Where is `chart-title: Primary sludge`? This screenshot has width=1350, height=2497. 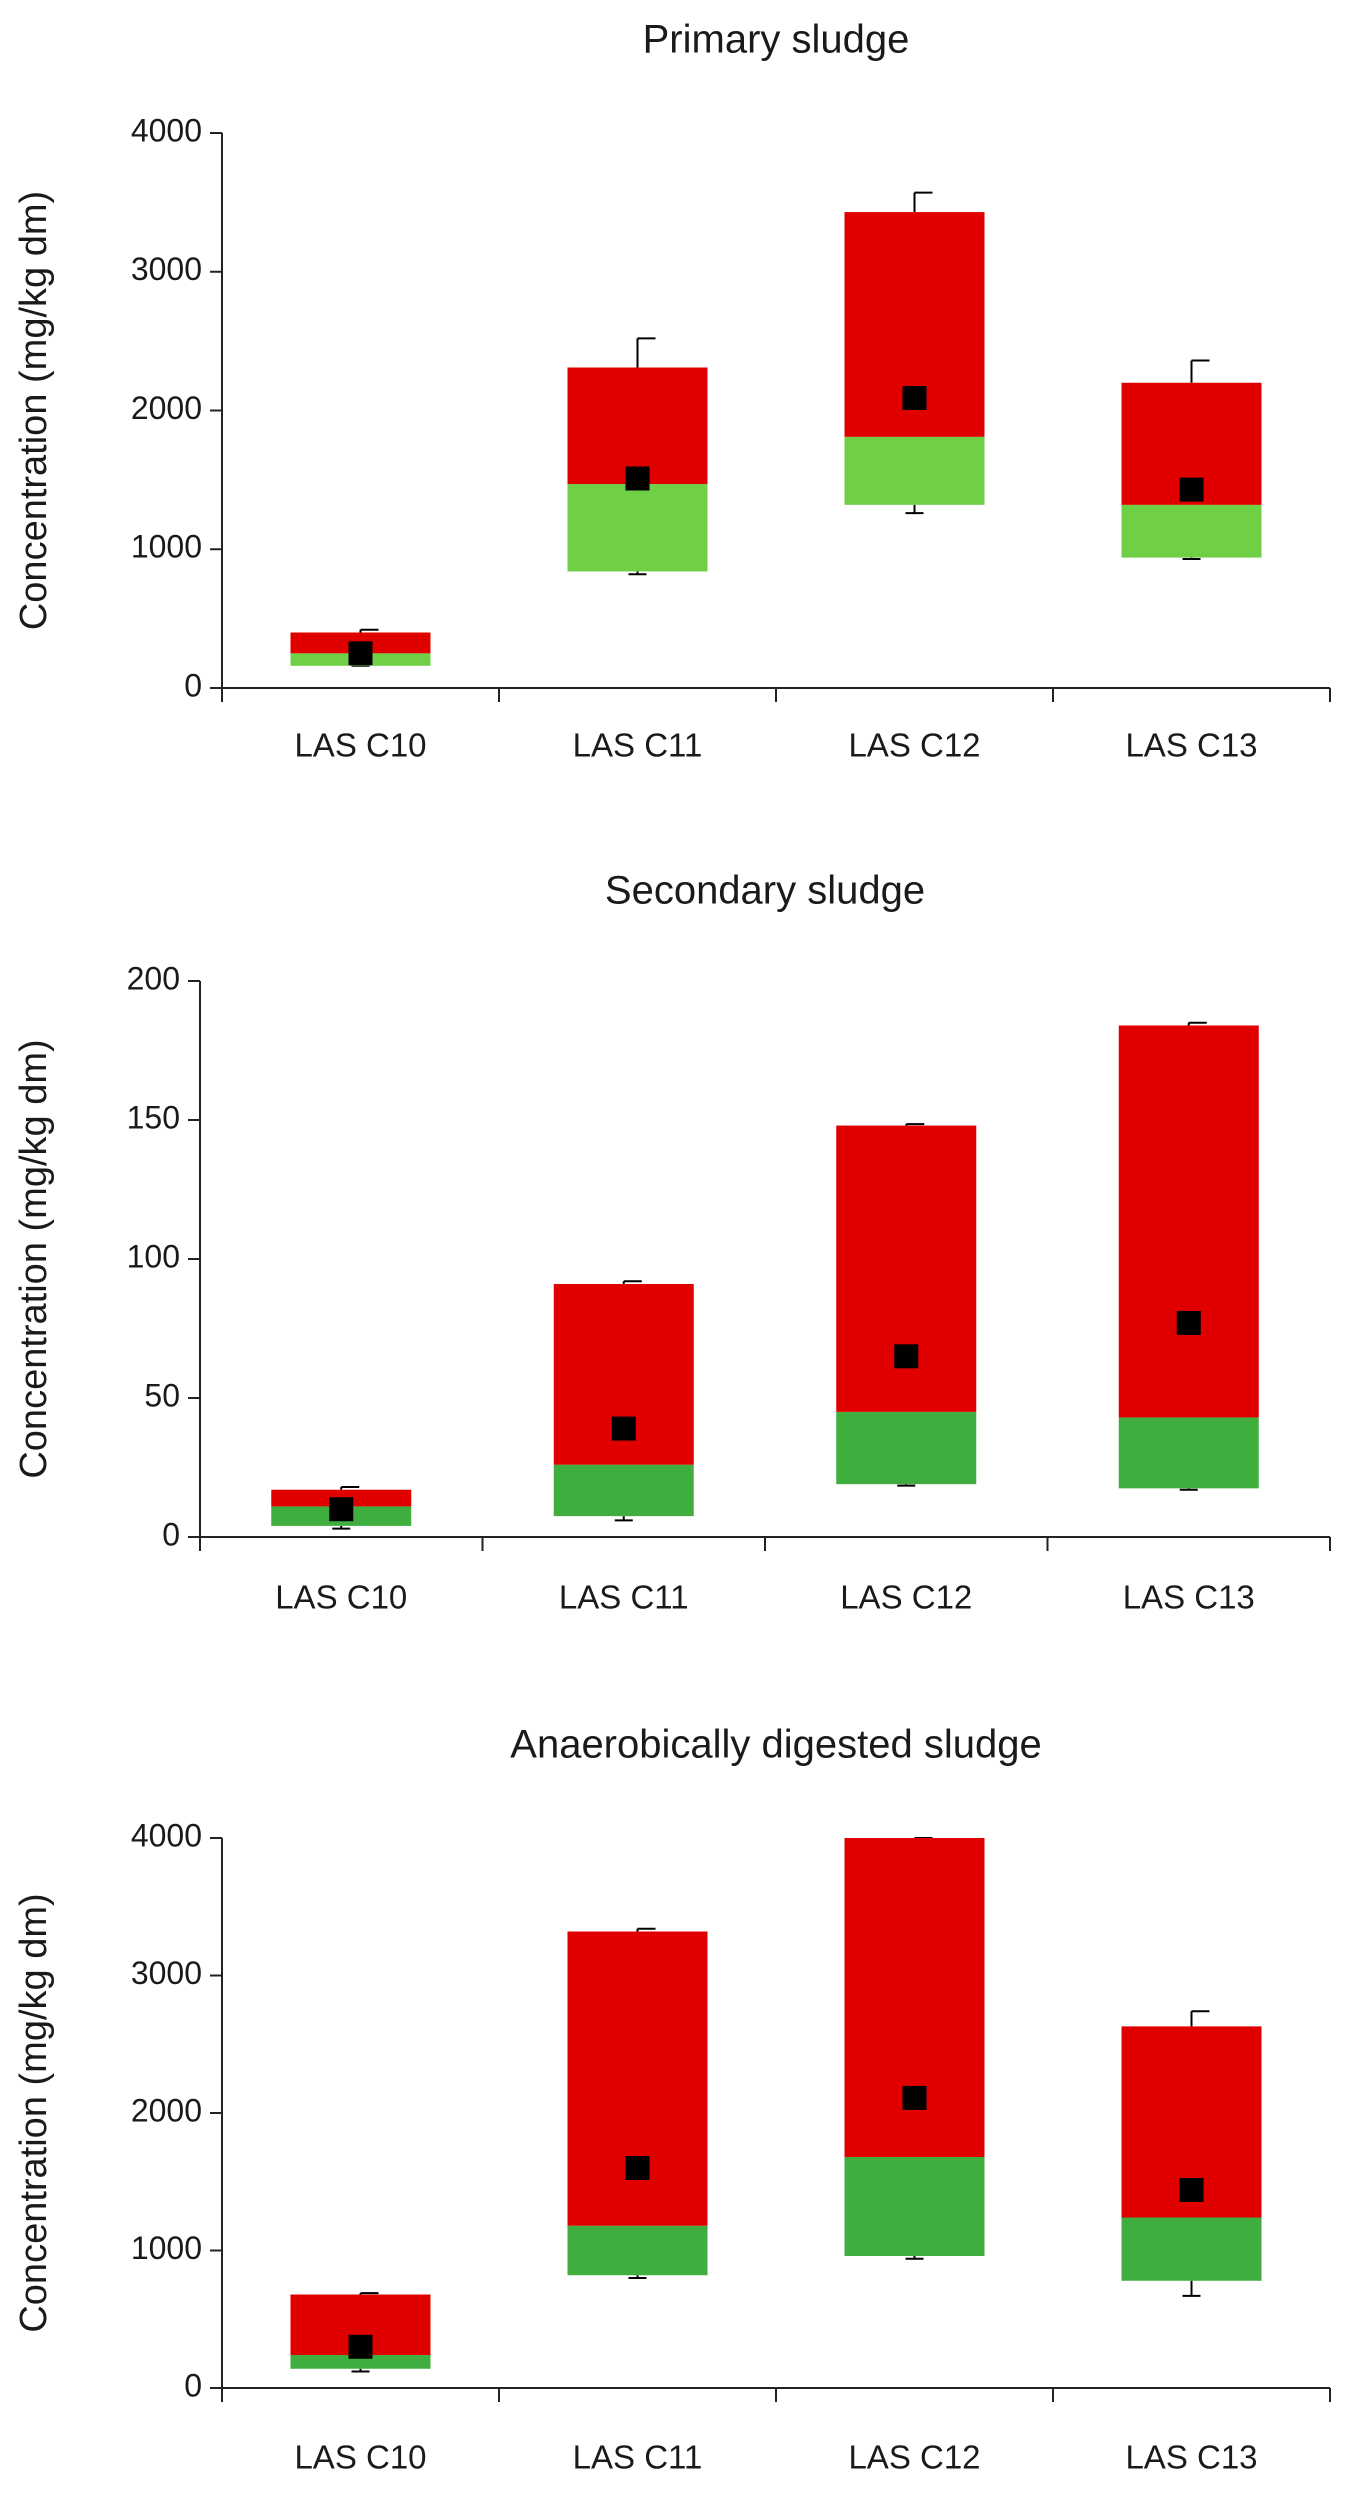
chart-title: Primary sludge is located at coordinates (776, 40).